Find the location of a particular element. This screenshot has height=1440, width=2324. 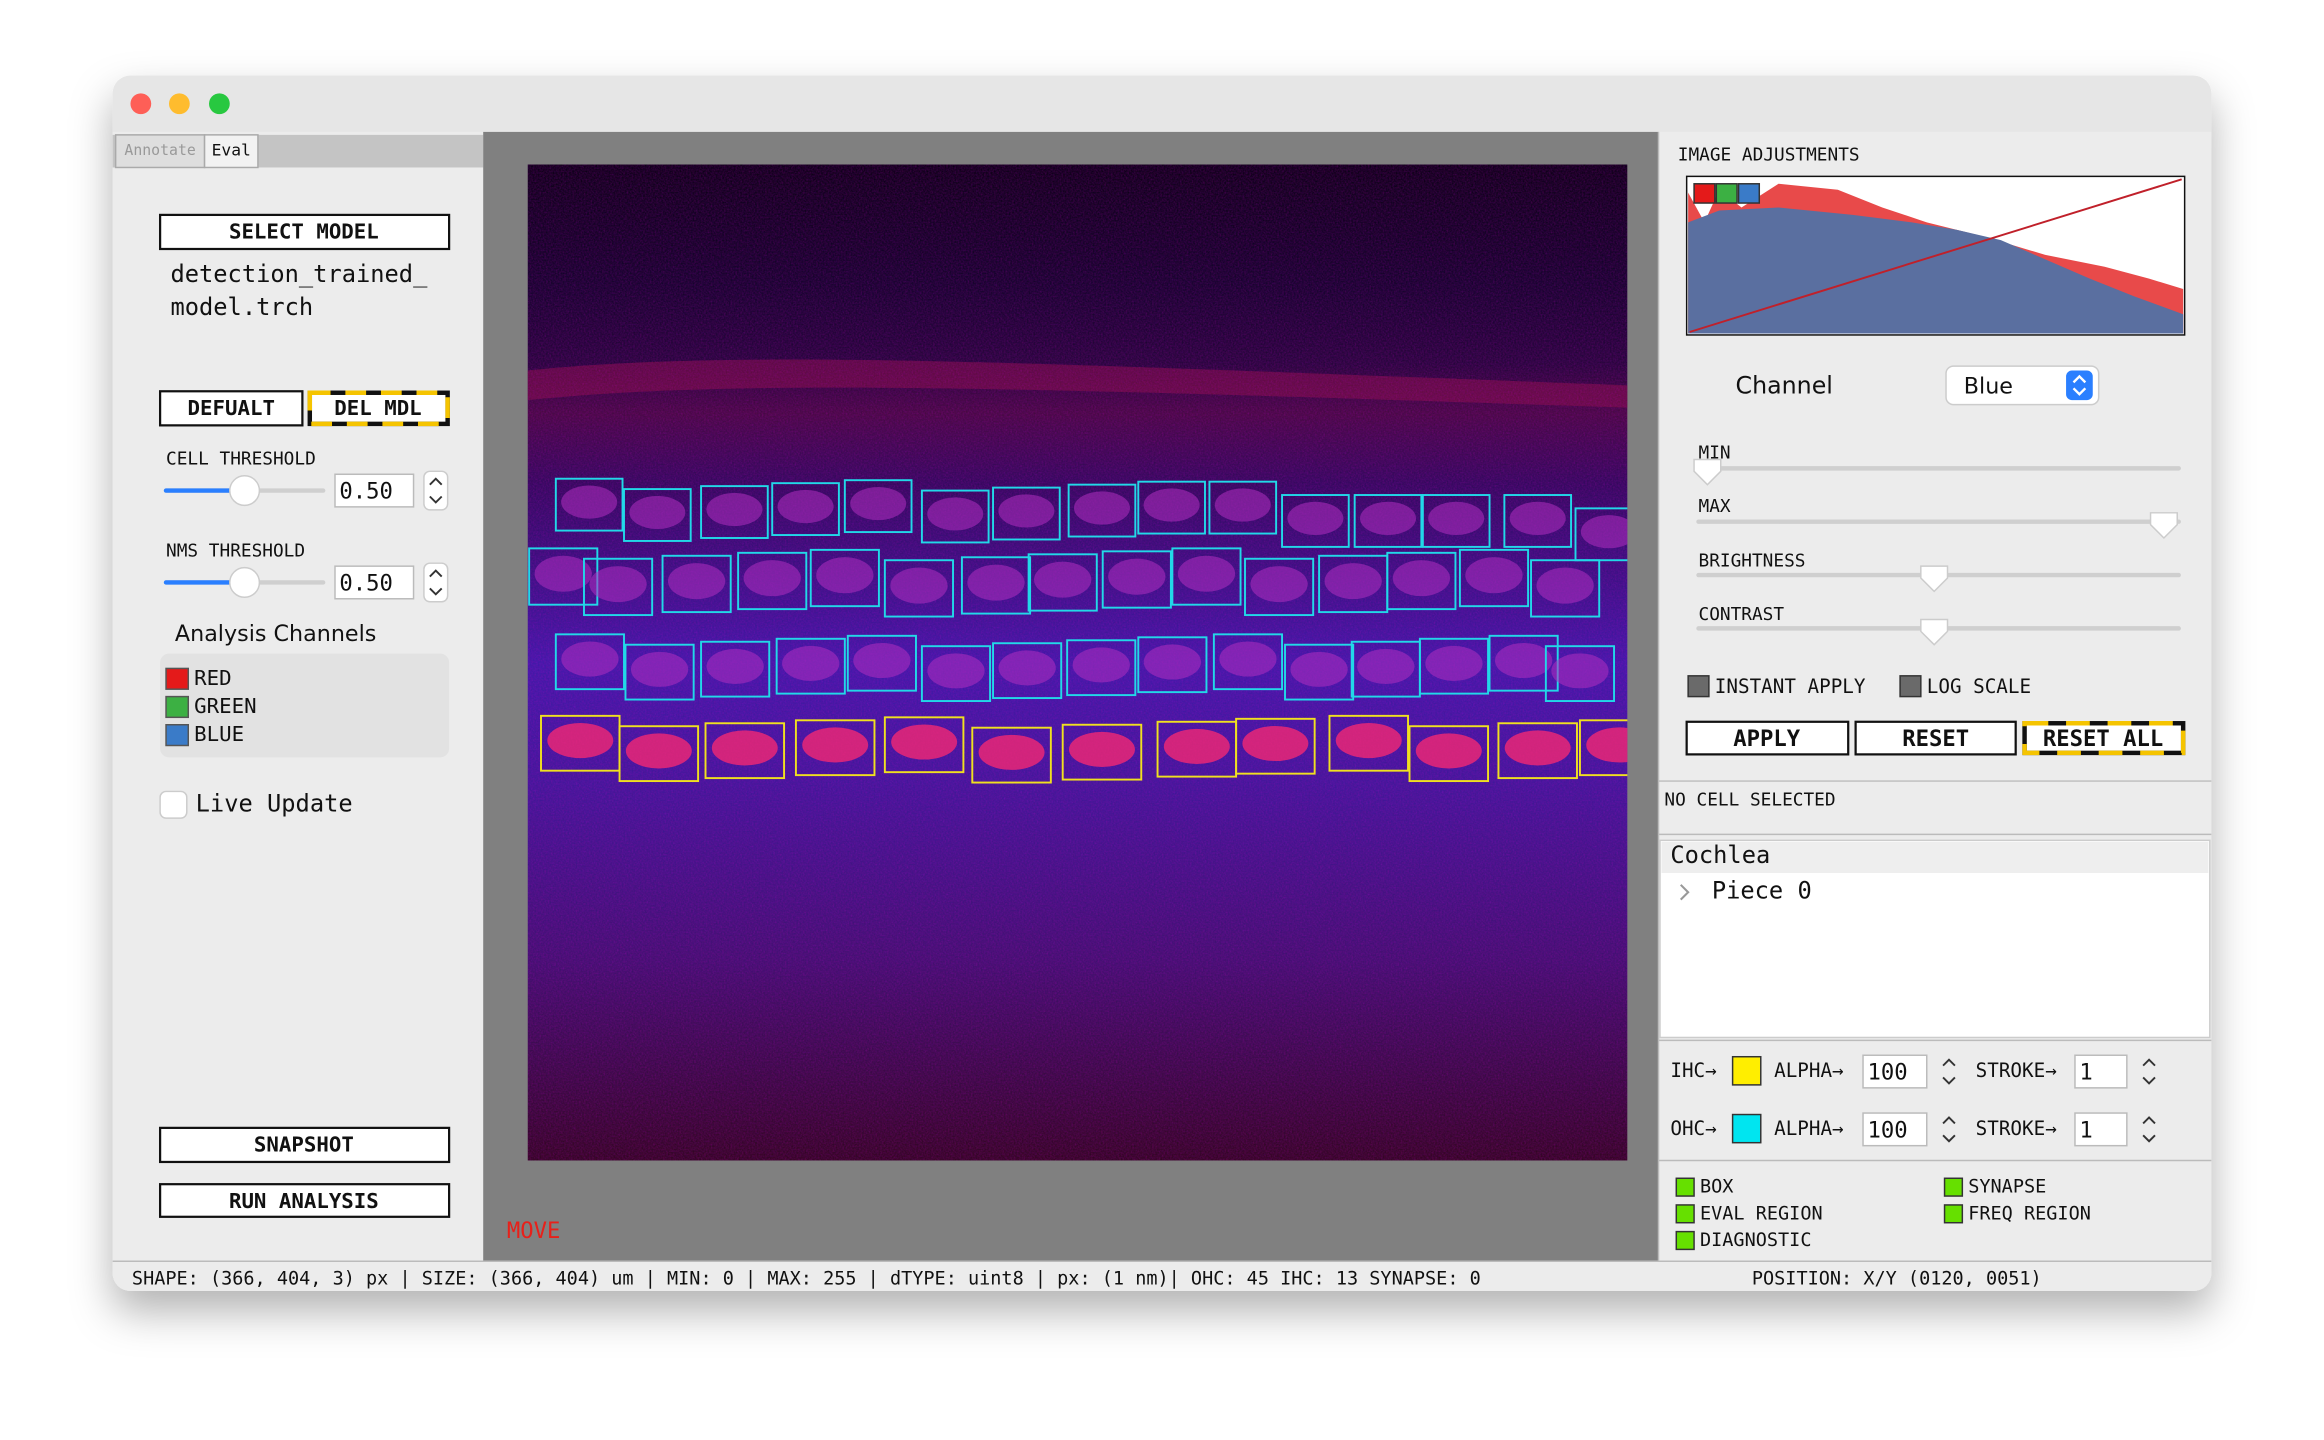

spin-arrows is located at coordinates (436, 582).